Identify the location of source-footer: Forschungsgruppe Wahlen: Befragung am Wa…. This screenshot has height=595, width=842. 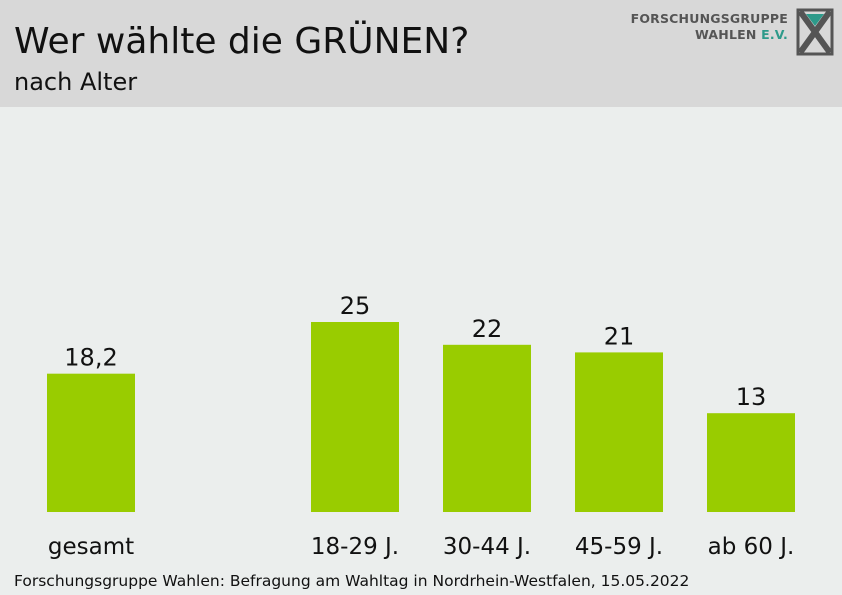
(352, 581).